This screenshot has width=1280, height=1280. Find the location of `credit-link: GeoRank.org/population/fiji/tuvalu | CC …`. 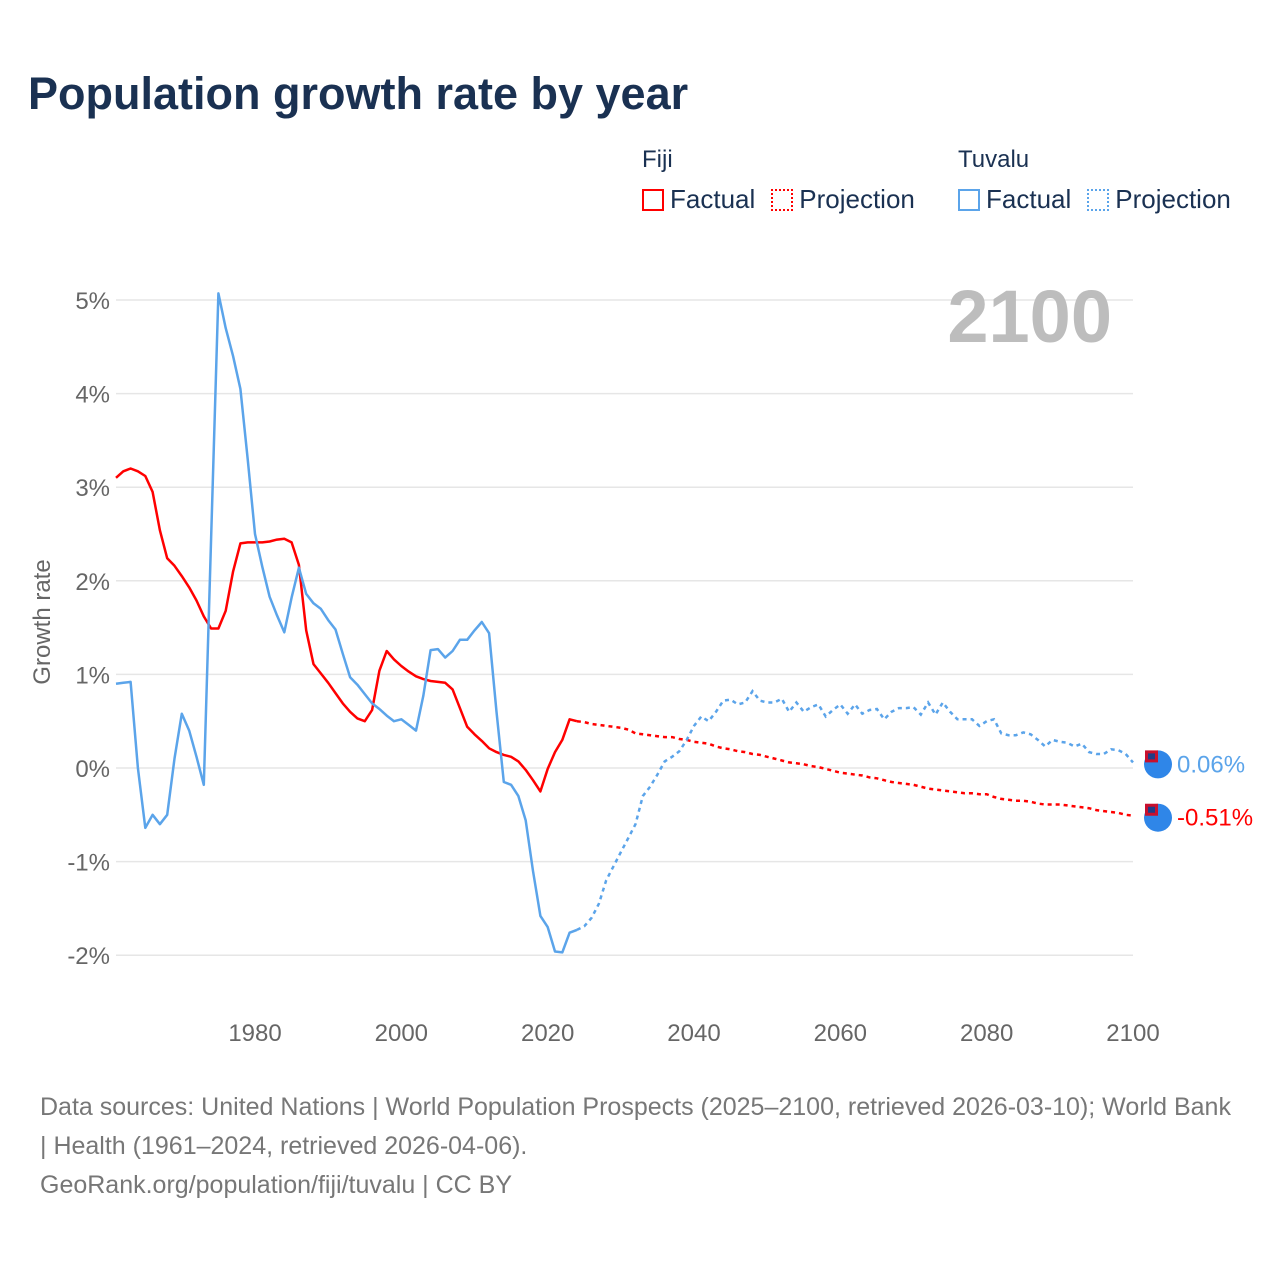

credit-link: GeoRank.org/population/fiji/tuvalu | CC … is located at coordinates (276, 1185).